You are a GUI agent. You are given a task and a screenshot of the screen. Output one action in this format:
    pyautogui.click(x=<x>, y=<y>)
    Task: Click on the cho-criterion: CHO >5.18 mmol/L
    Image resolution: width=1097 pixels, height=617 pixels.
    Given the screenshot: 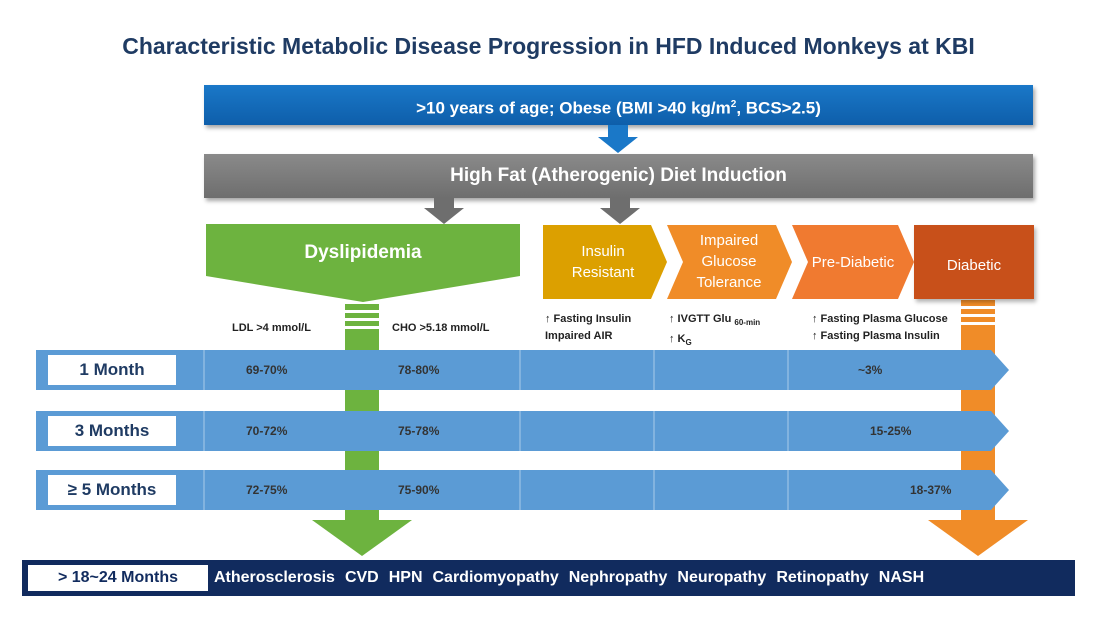 What is the action you would take?
    pyautogui.click(x=441, y=328)
    